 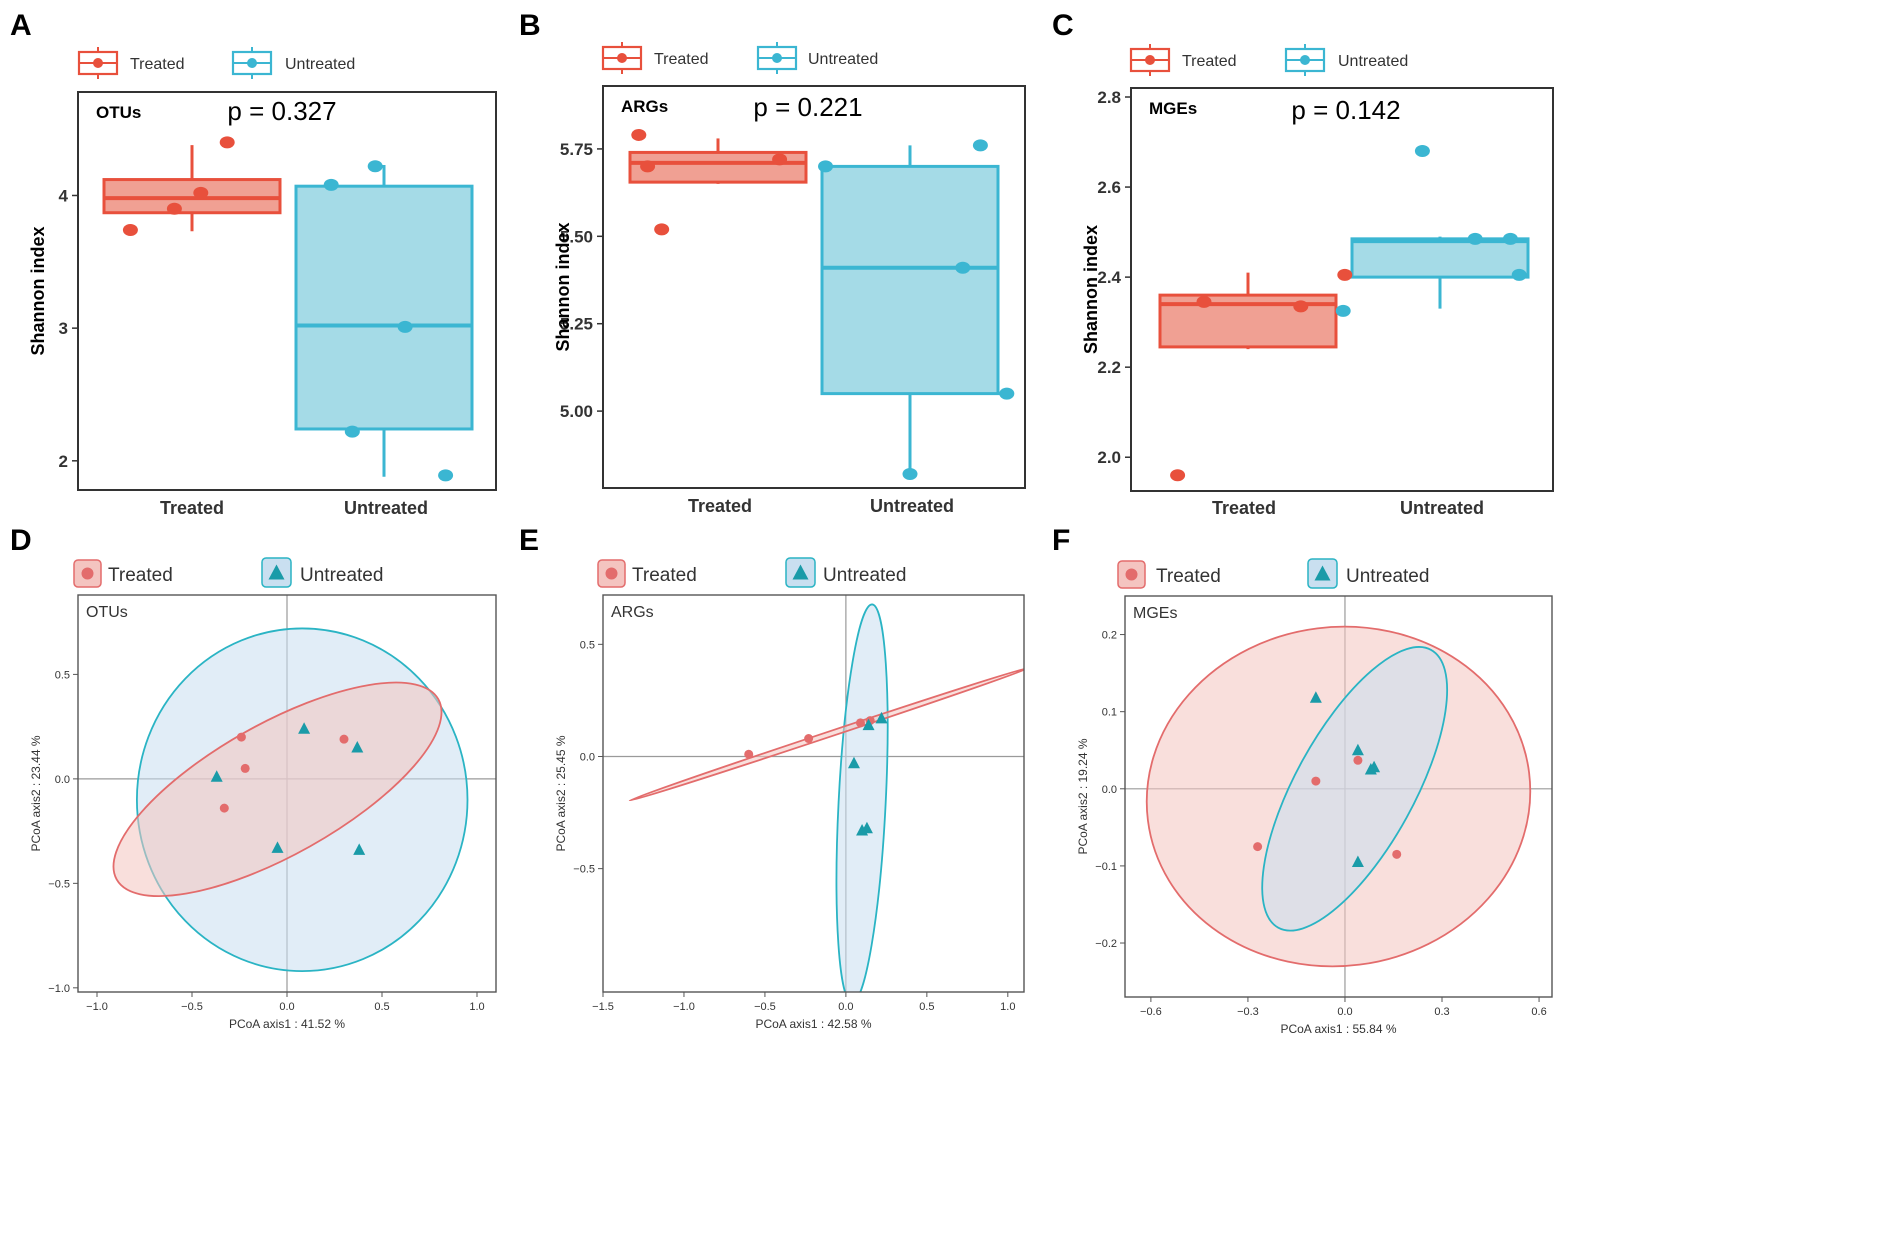 What do you see at coordinates (192, 188) in the screenshot?
I see `box-treated` at bounding box center [192, 188].